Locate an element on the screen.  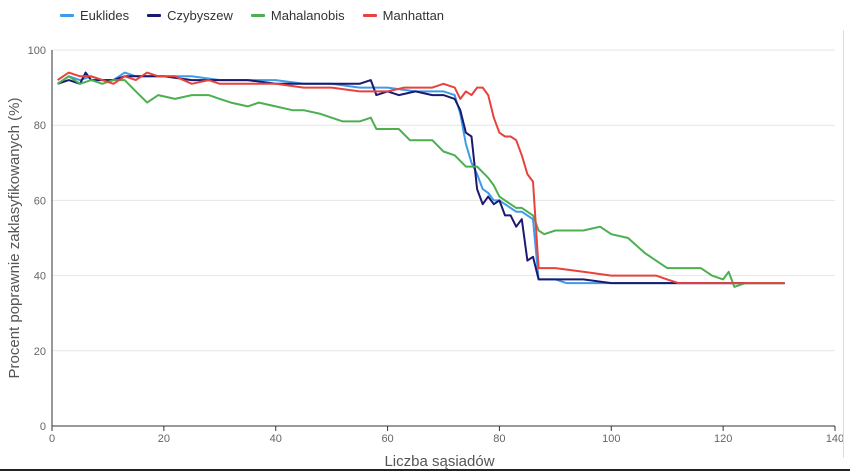
legend-item-euklides: Euklides is located at coordinates (94, 15).